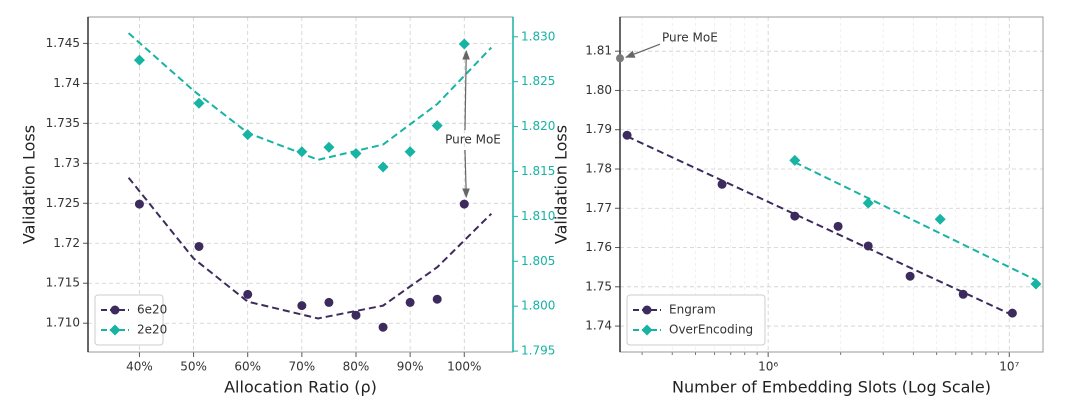 The image size is (1080, 413). Describe the element at coordinates (66, 163) in the screenshot. I see `y-tick-label: 1.73` at that location.